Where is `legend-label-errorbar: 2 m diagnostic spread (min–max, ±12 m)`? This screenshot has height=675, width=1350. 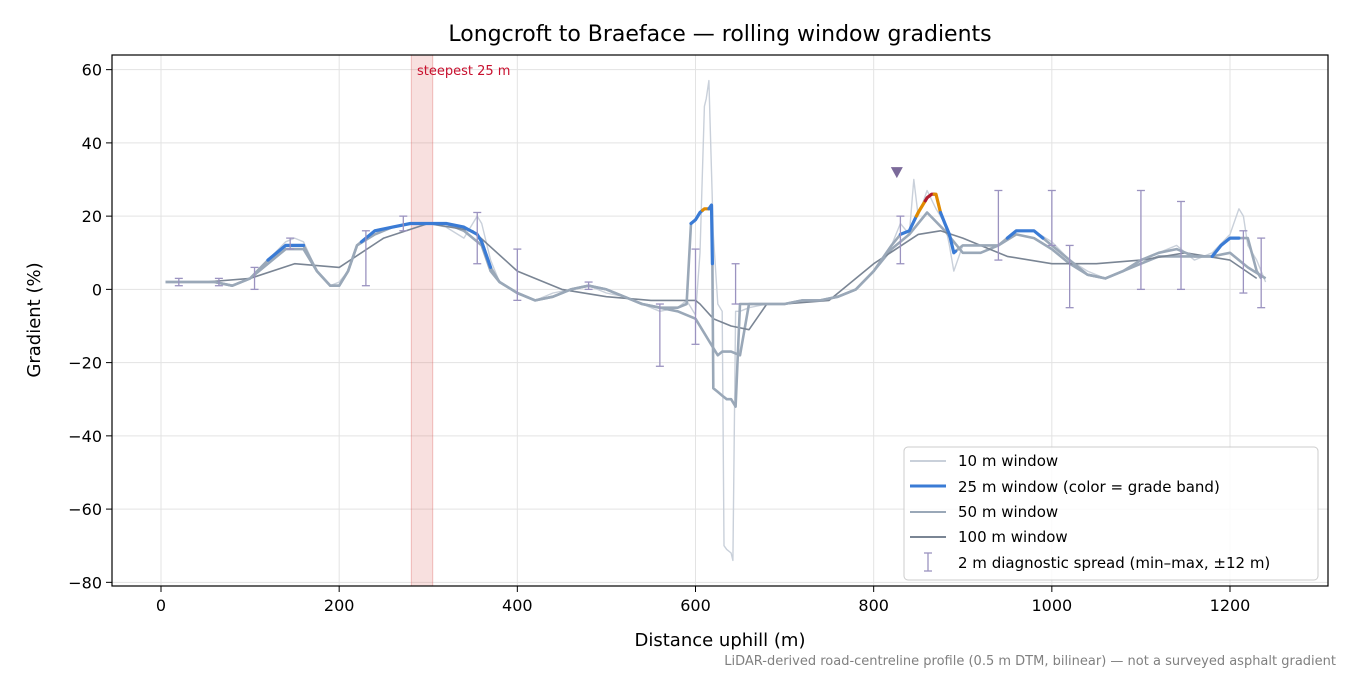
legend-label-errorbar: 2 m diagnostic spread (min–max, ±12 m) is located at coordinates (1114, 563).